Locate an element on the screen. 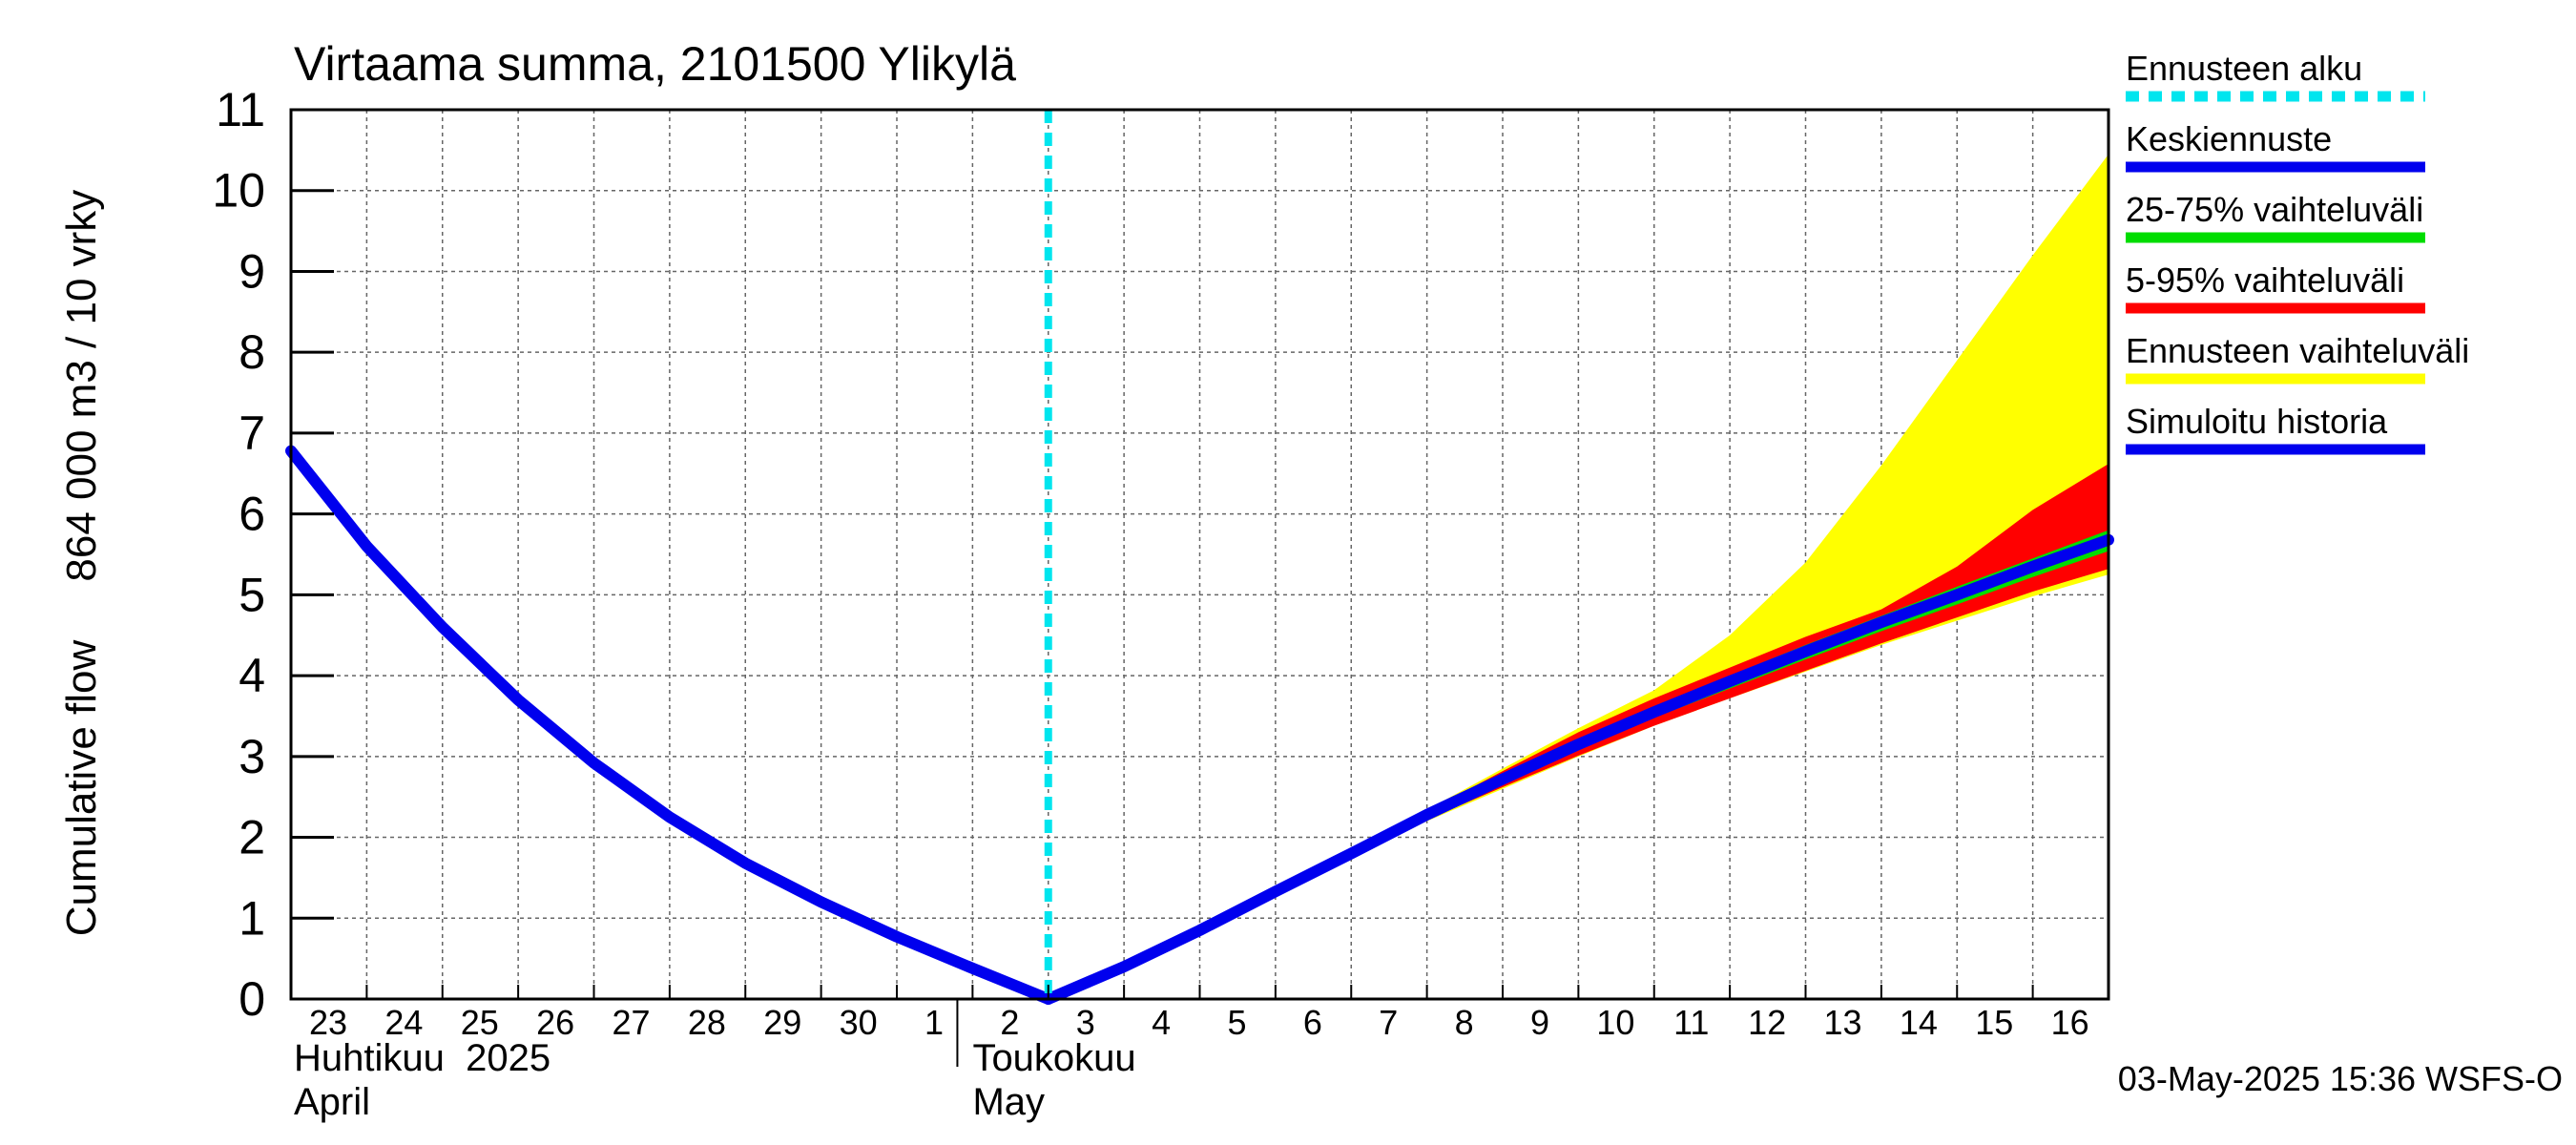 The width and height of the screenshot is (2576, 1145). y-axis-label: Cumulative flow 864 000 m3 / 10 vrky is located at coordinates (81, 563).